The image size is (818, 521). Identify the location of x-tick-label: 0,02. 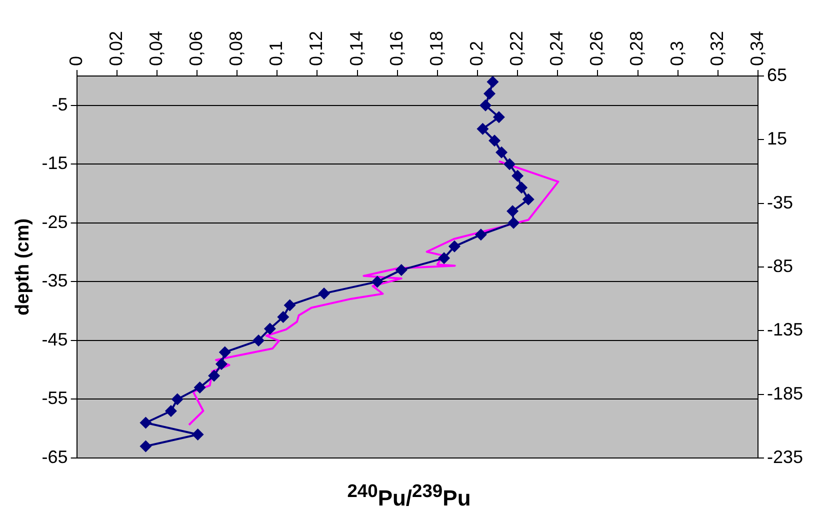
(116, 48).